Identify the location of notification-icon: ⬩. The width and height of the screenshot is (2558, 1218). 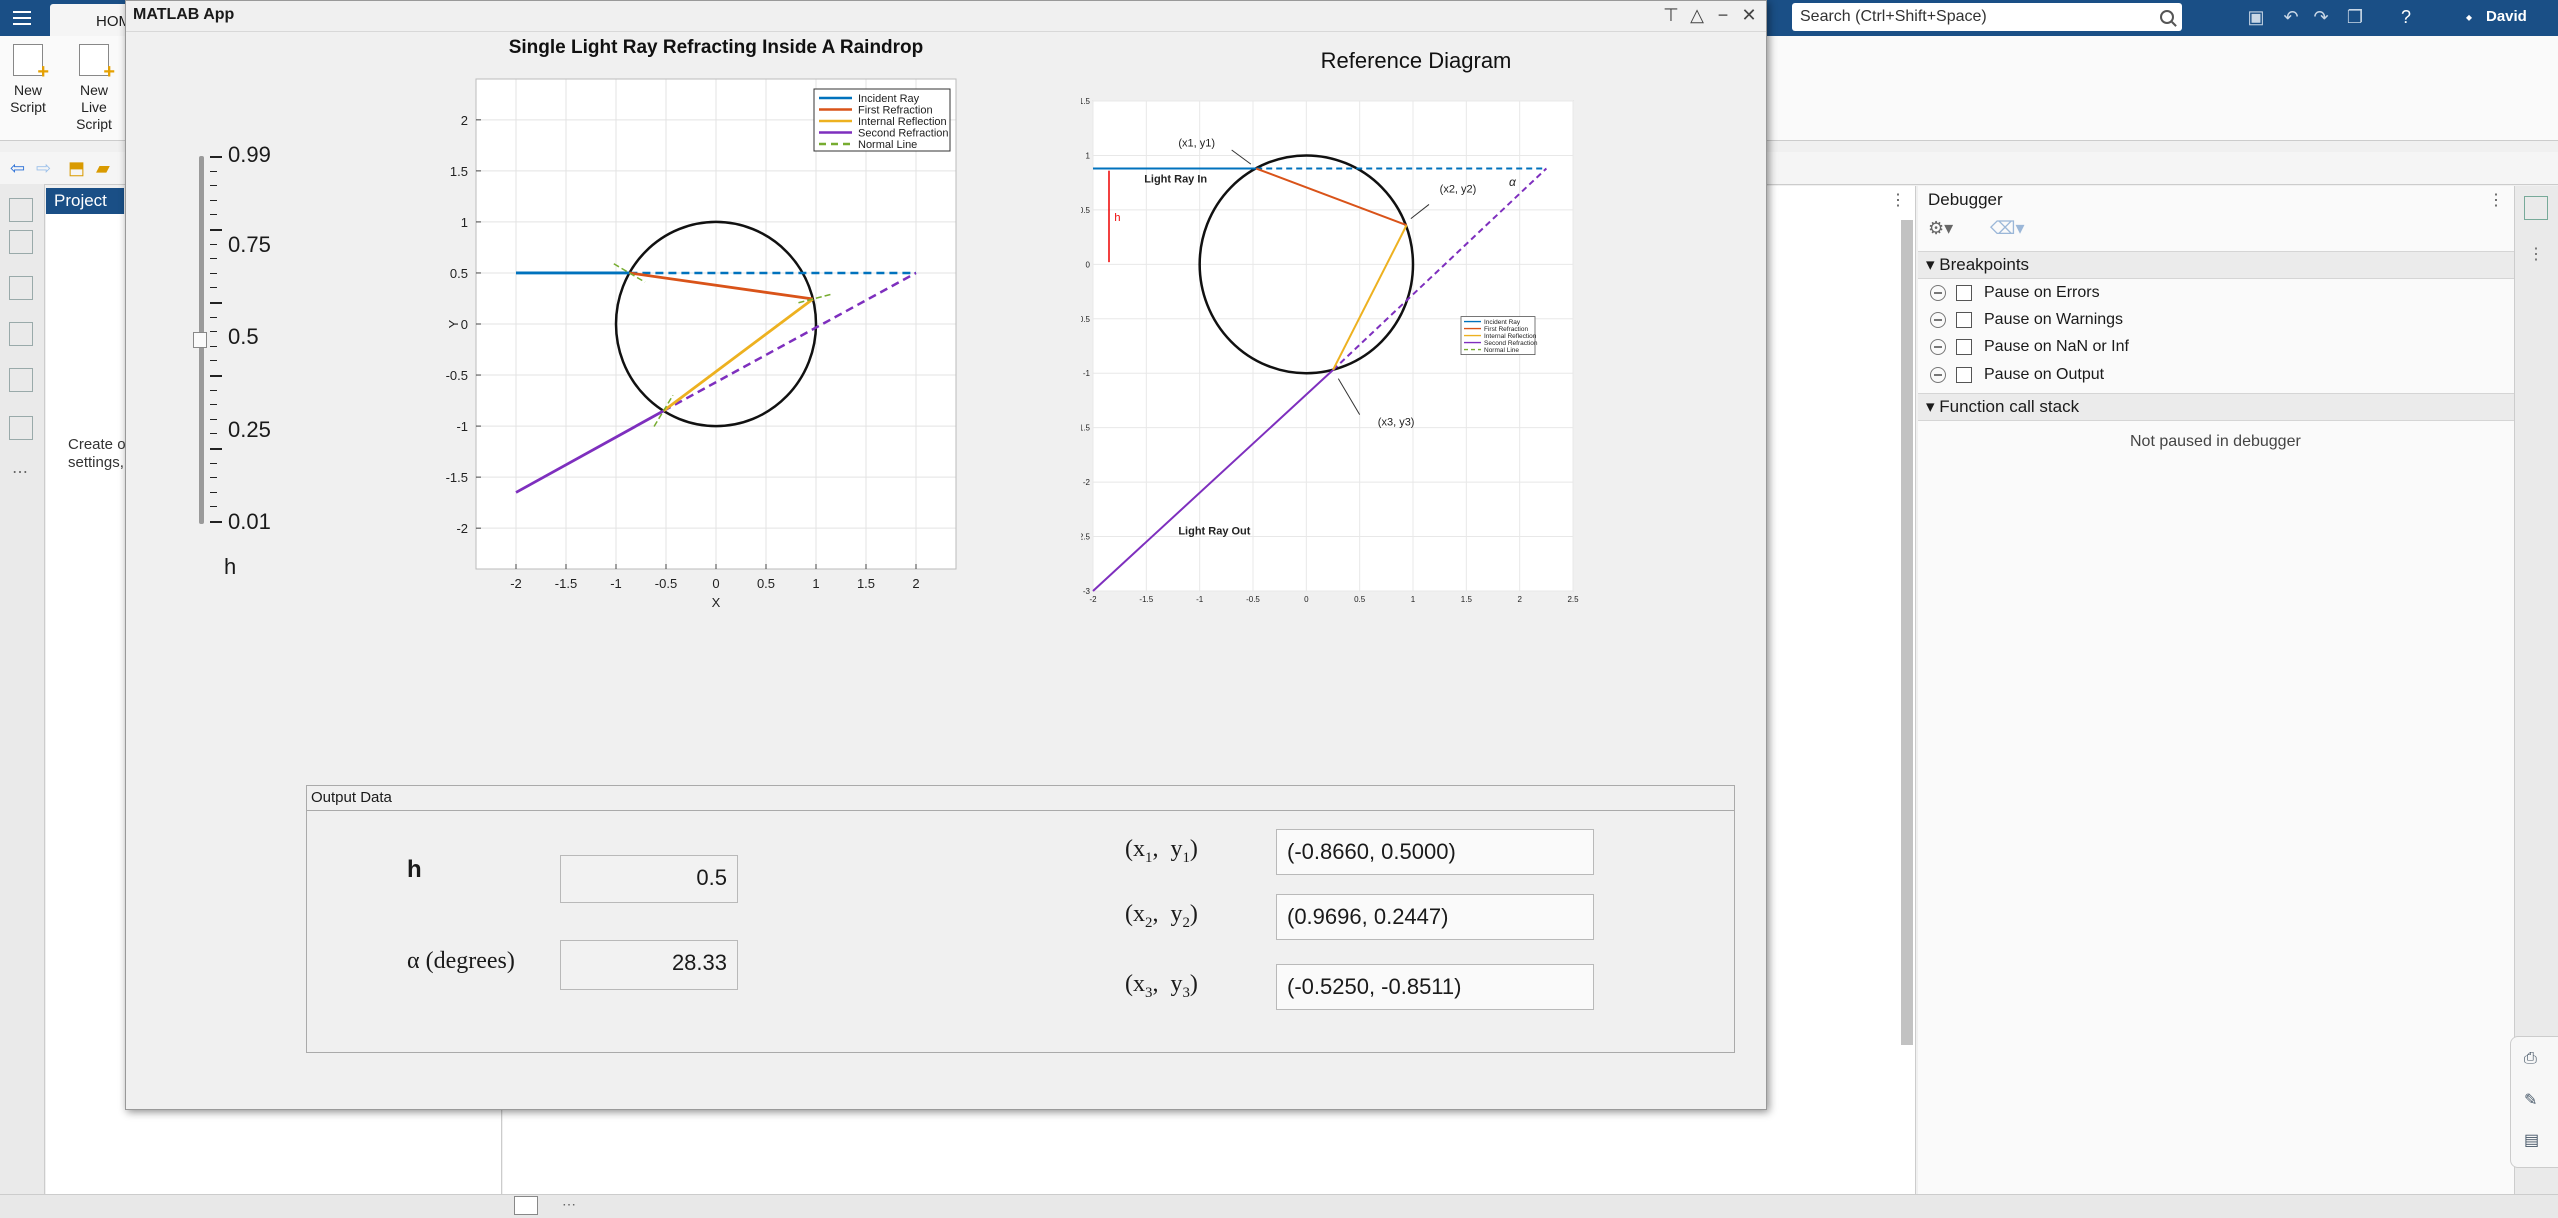
(2469, 17).